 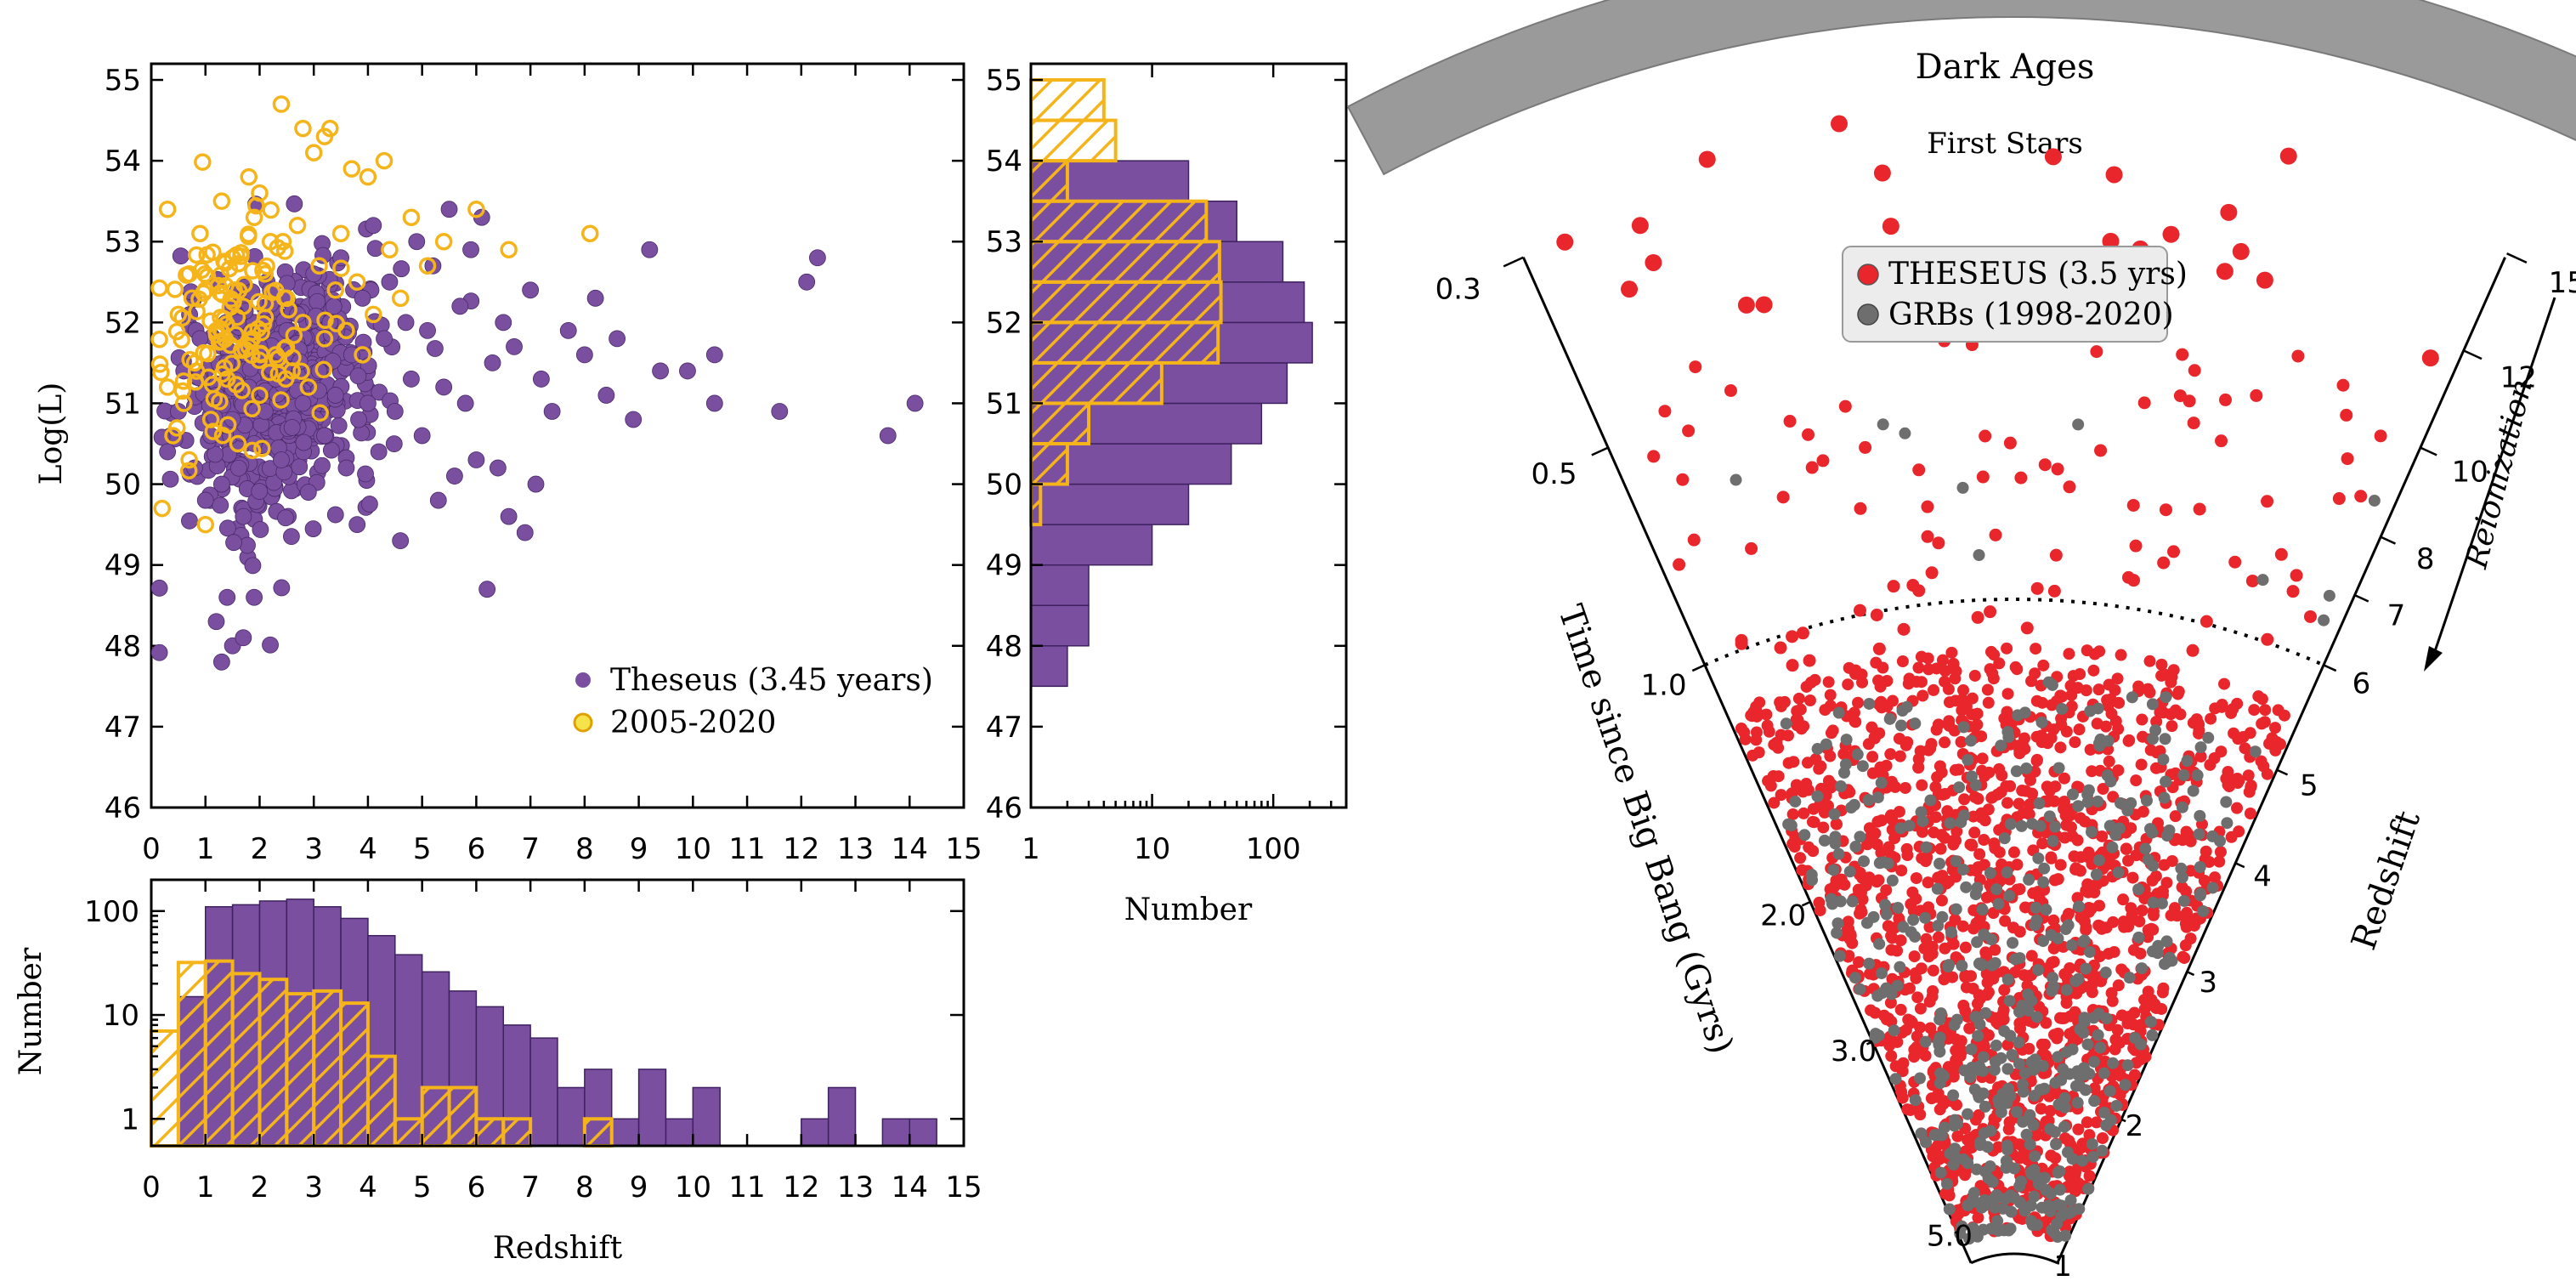 What do you see at coordinates (313, 849) in the screenshot?
I see `x-tick-label: 3` at bounding box center [313, 849].